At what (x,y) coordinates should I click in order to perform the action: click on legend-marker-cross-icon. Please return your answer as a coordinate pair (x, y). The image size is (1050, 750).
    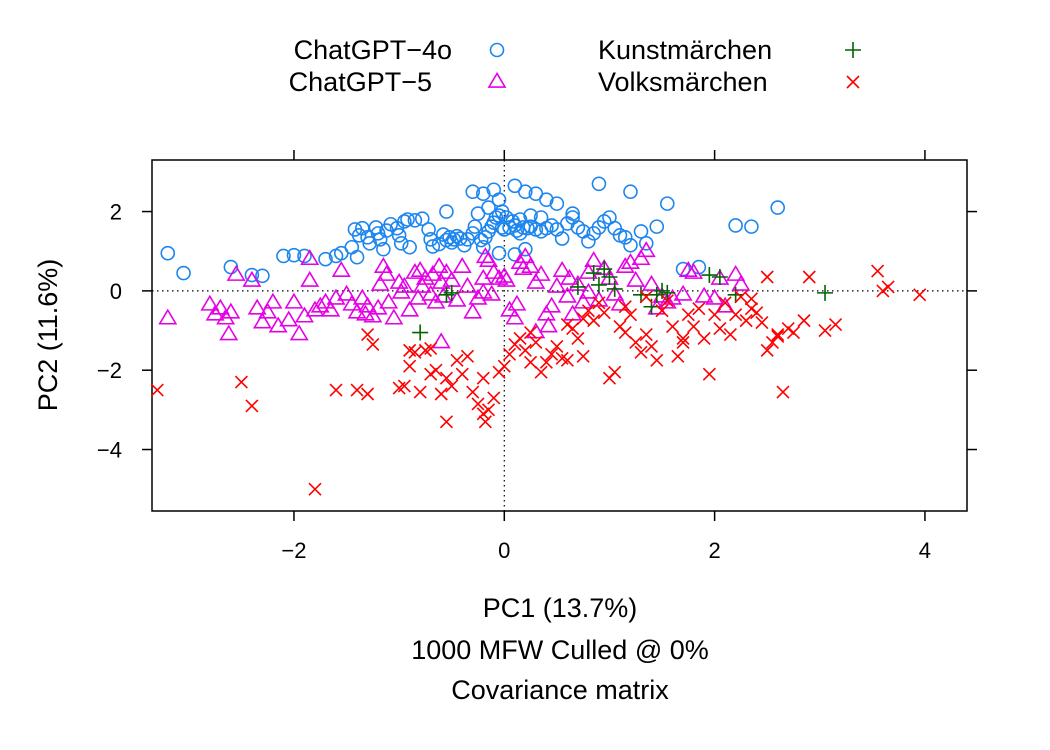
    Looking at the image, I should click on (853, 82).